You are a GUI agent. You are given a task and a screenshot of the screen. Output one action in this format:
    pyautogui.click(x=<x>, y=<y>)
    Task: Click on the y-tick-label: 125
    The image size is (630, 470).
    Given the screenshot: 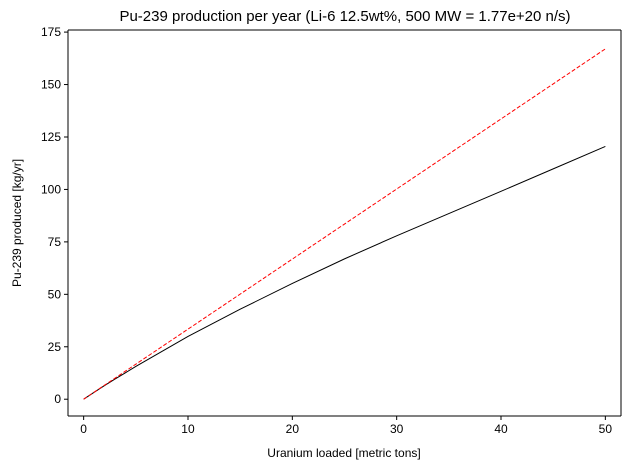 What is the action you would take?
    pyautogui.click(x=51, y=137)
    